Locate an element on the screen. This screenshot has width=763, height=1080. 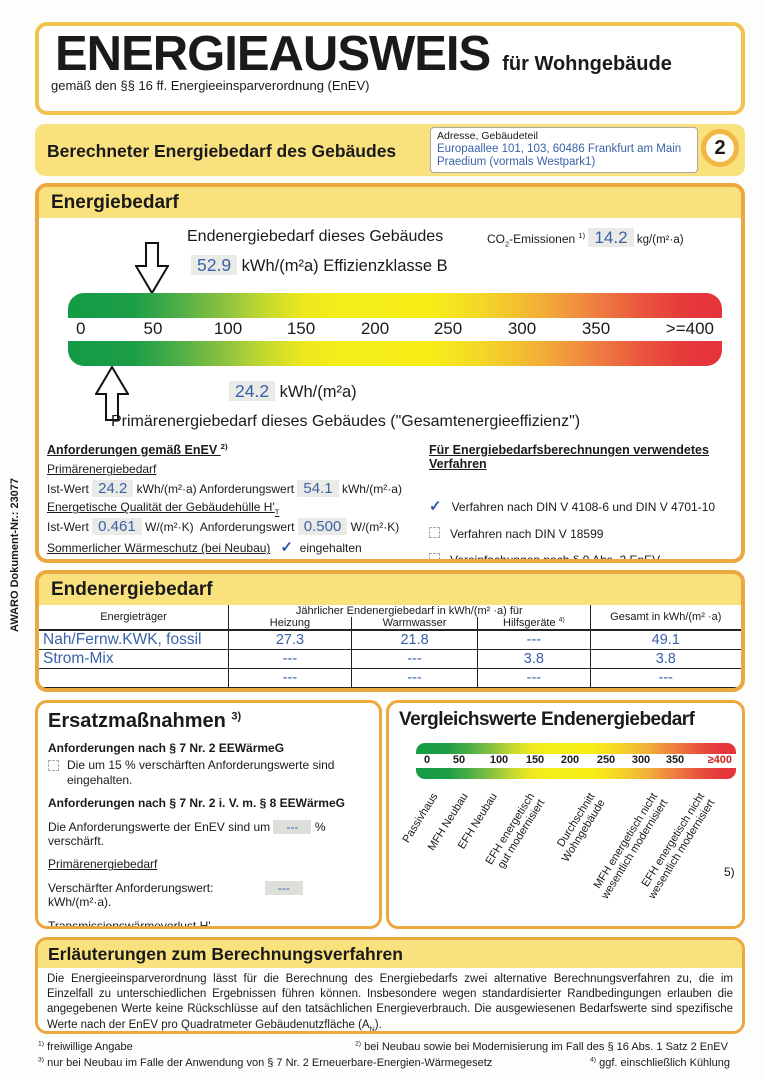
checkbox-empty-icon is located at coordinates (434, 556).